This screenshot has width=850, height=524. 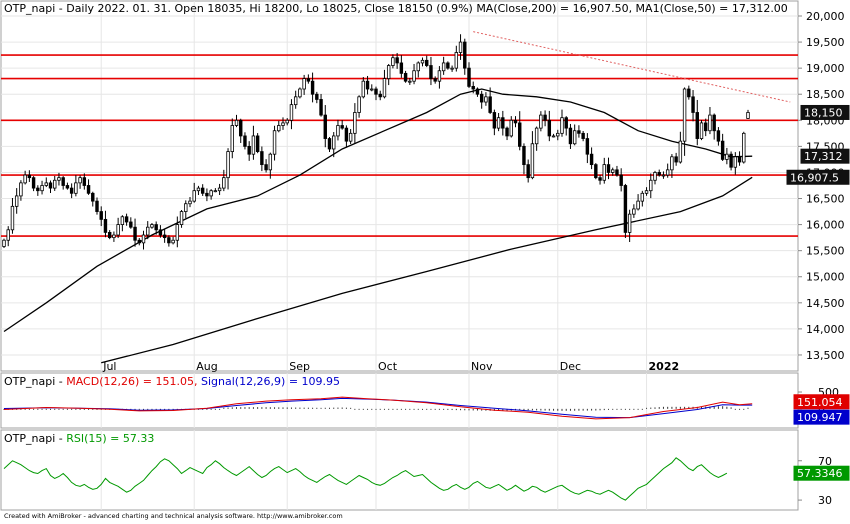 I want to click on badge-macd-bg, so click(x=821, y=402).